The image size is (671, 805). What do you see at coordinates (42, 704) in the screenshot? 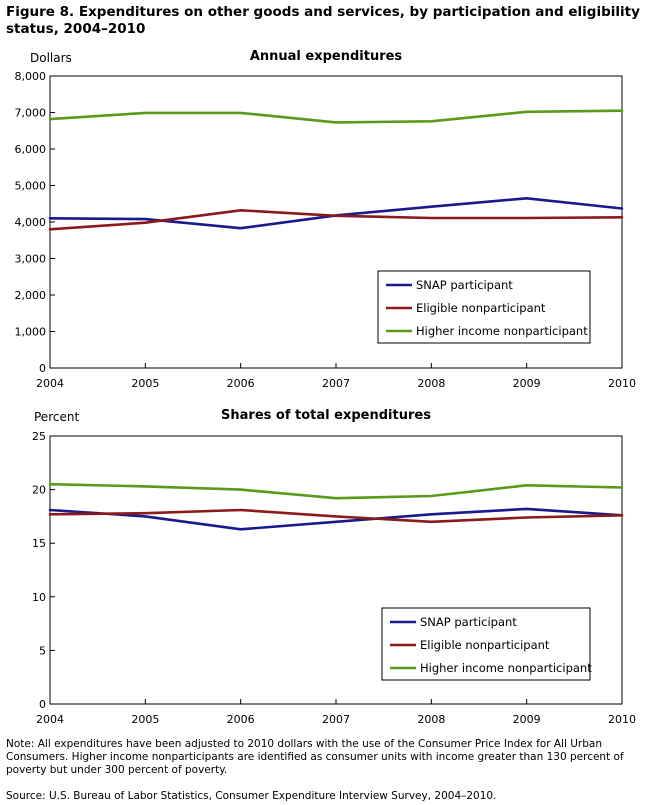
I see `chart2-ytick-label: 0` at bounding box center [42, 704].